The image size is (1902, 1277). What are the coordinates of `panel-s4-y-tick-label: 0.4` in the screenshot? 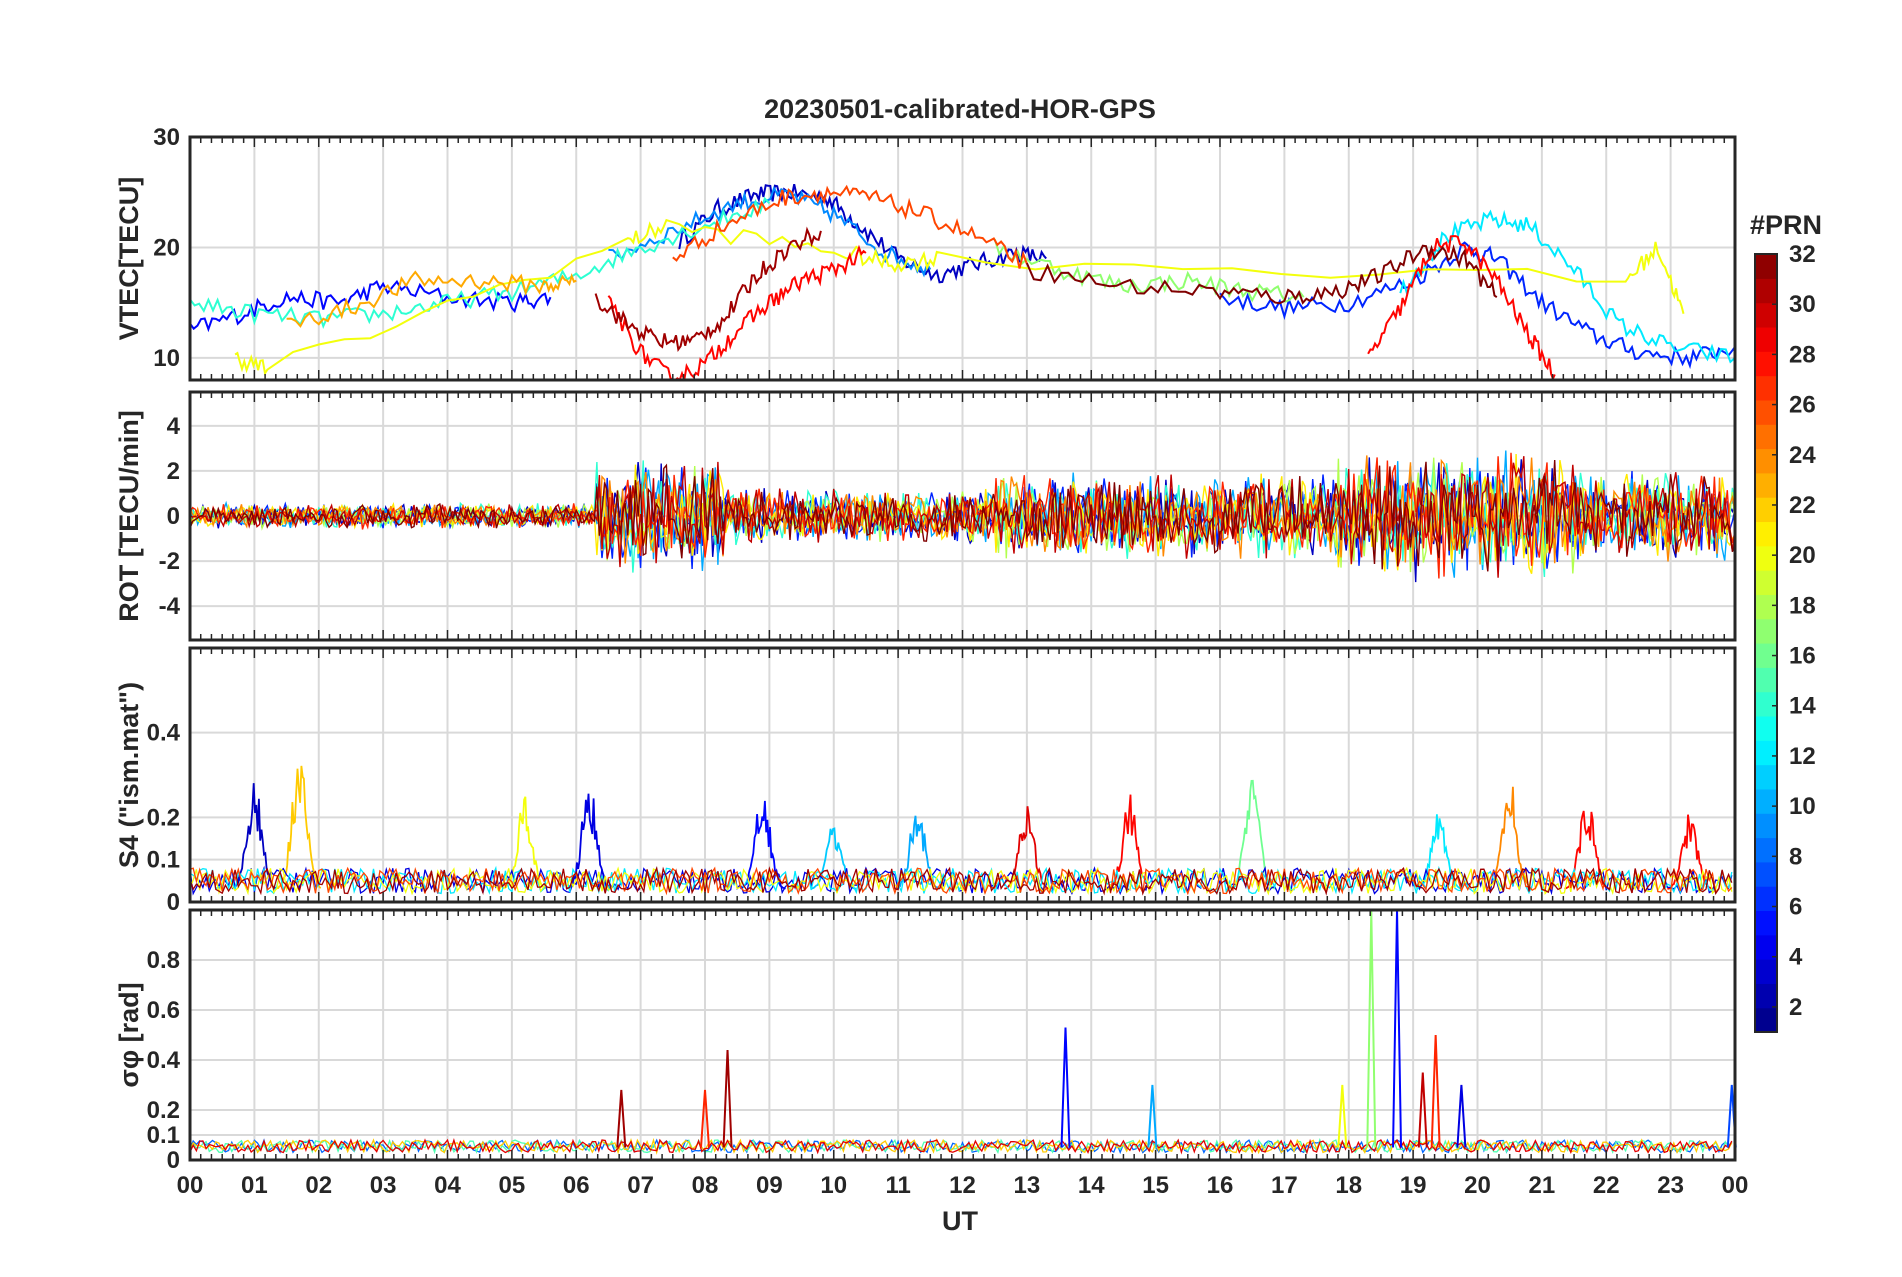 It's located at (164, 733).